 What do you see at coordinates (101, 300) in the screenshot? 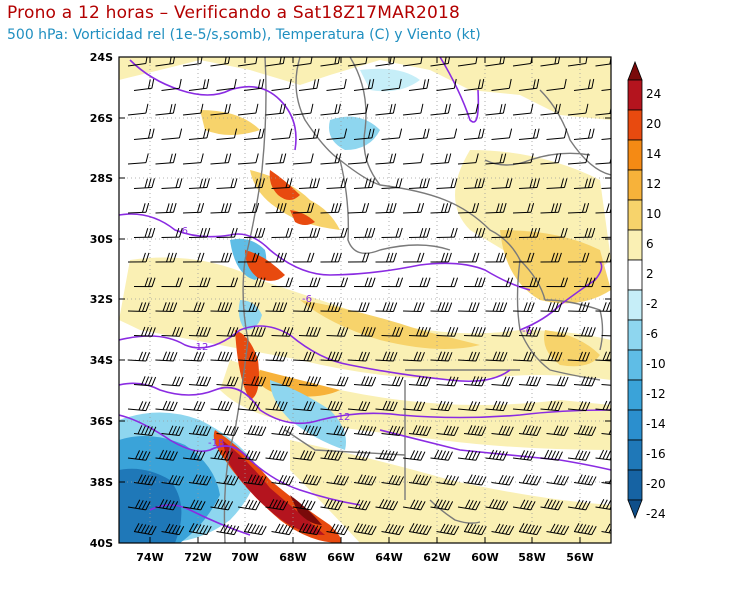
I see `latitude-labels: 24S 26S 28S 30S 32S 34S 36S 38S 40S` at bounding box center [101, 300].